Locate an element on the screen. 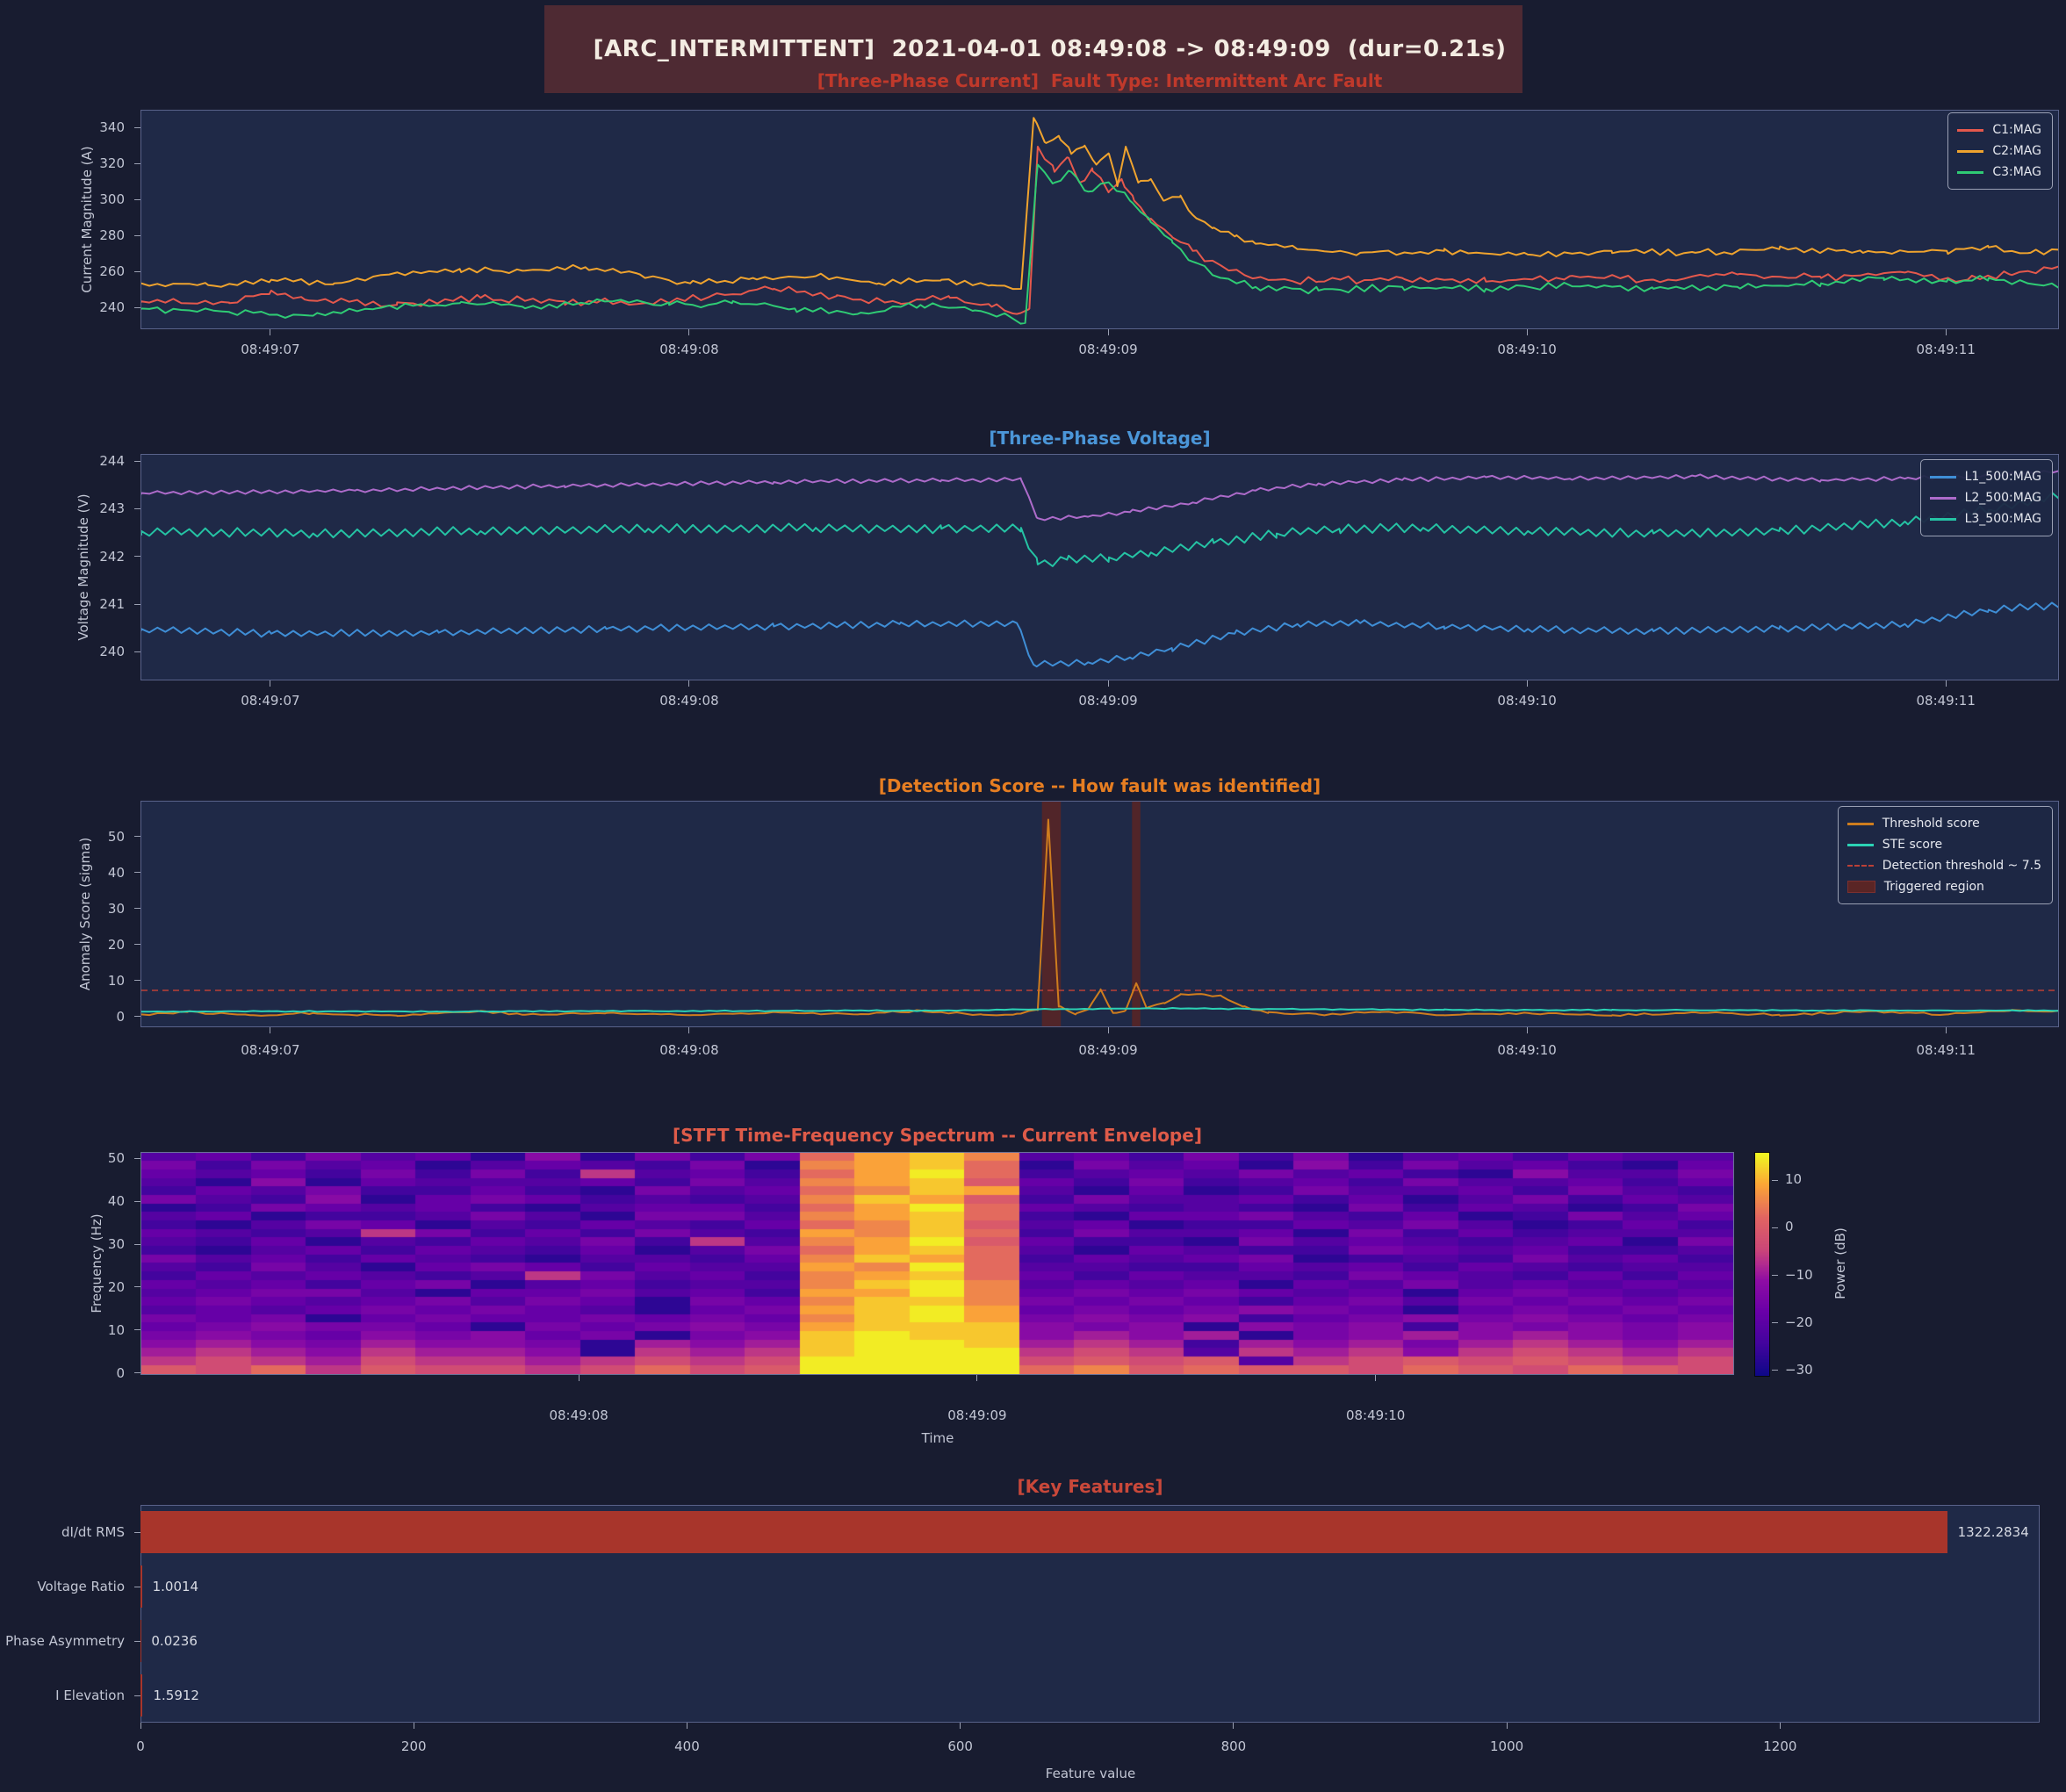 Image resolution: width=2066 pixels, height=1792 pixels. series-C1:MAG is located at coordinates (1100, 230).